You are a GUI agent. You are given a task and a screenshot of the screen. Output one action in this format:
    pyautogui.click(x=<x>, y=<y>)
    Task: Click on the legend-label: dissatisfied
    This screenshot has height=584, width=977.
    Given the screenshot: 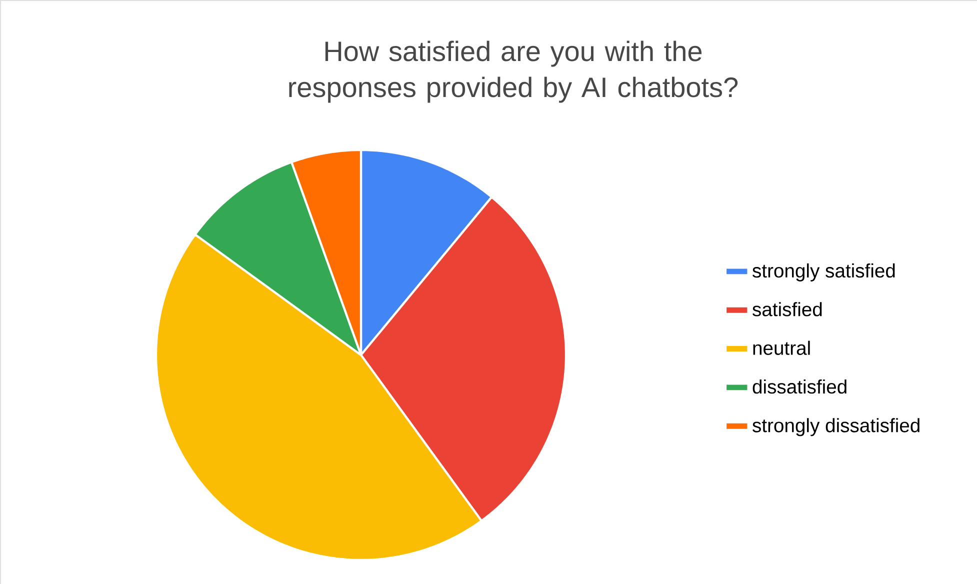 What is the action you would take?
    pyautogui.click(x=799, y=386)
    